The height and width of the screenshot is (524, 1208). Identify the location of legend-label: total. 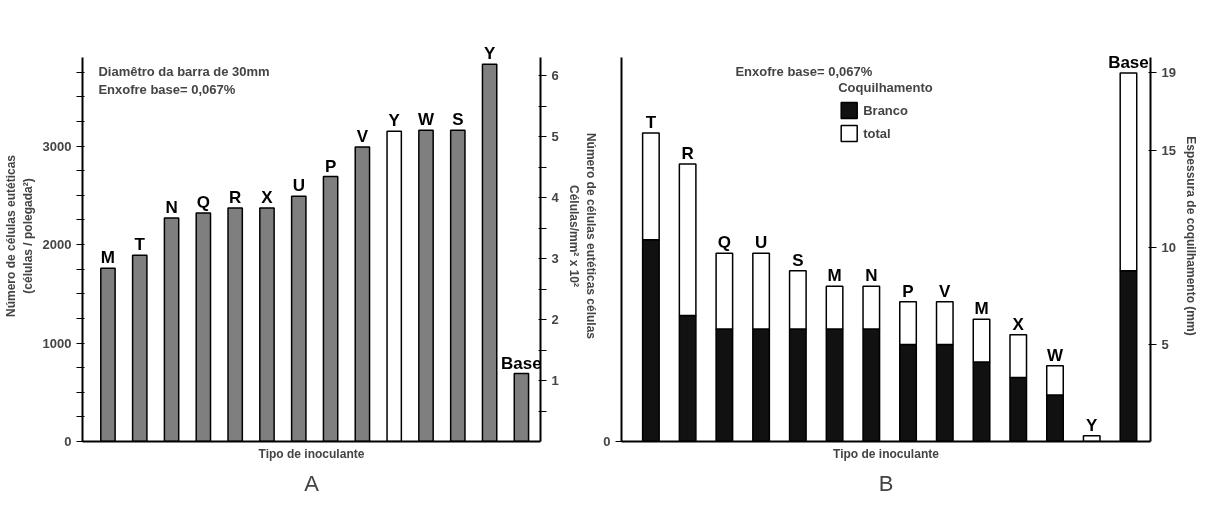
(877, 133).